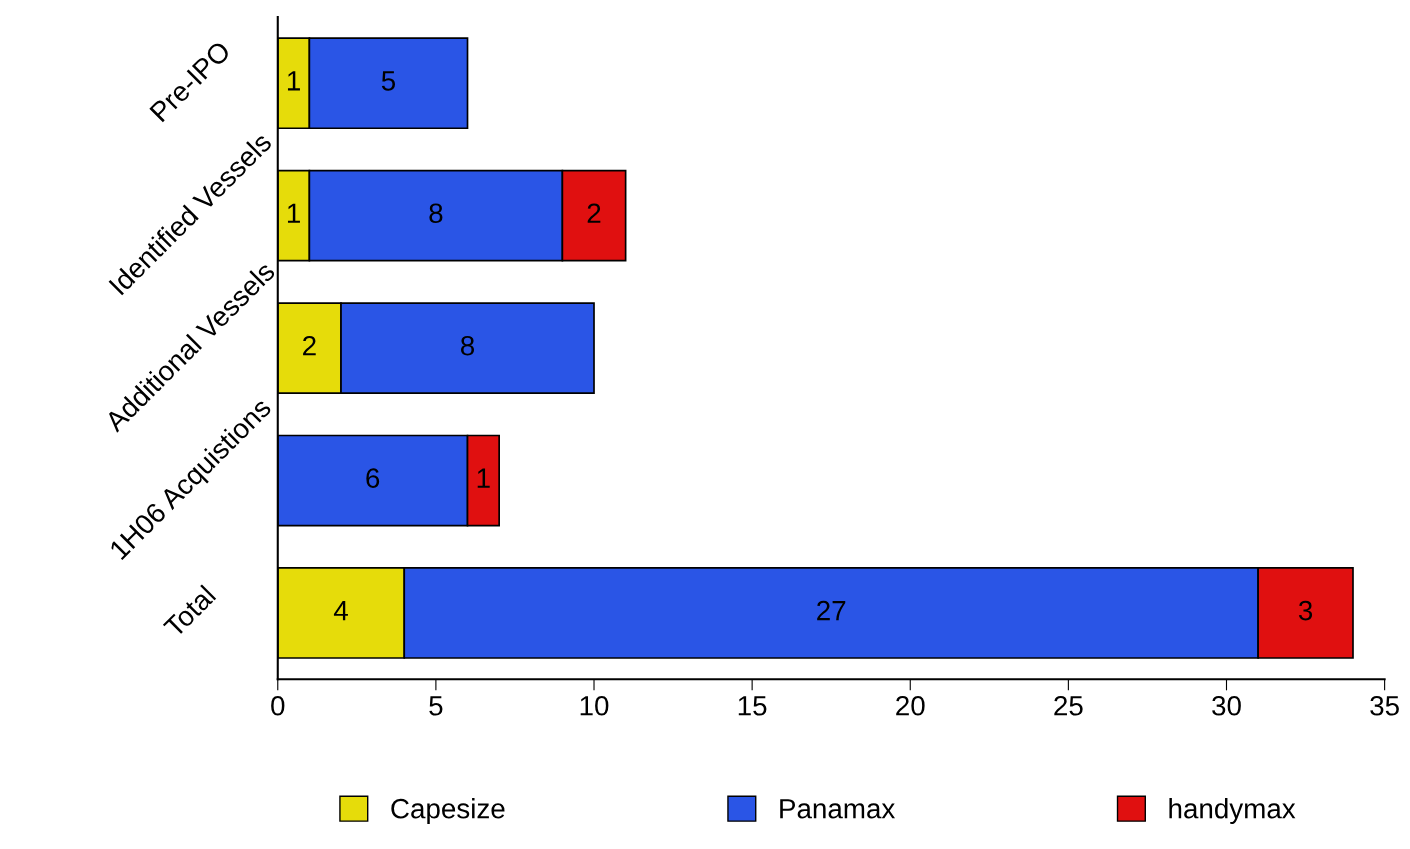 The height and width of the screenshot is (849, 1410). What do you see at coordinates (448, 811) in the screenshot?
I see `legend-label: Capesize` at bounding box center [448, 811].